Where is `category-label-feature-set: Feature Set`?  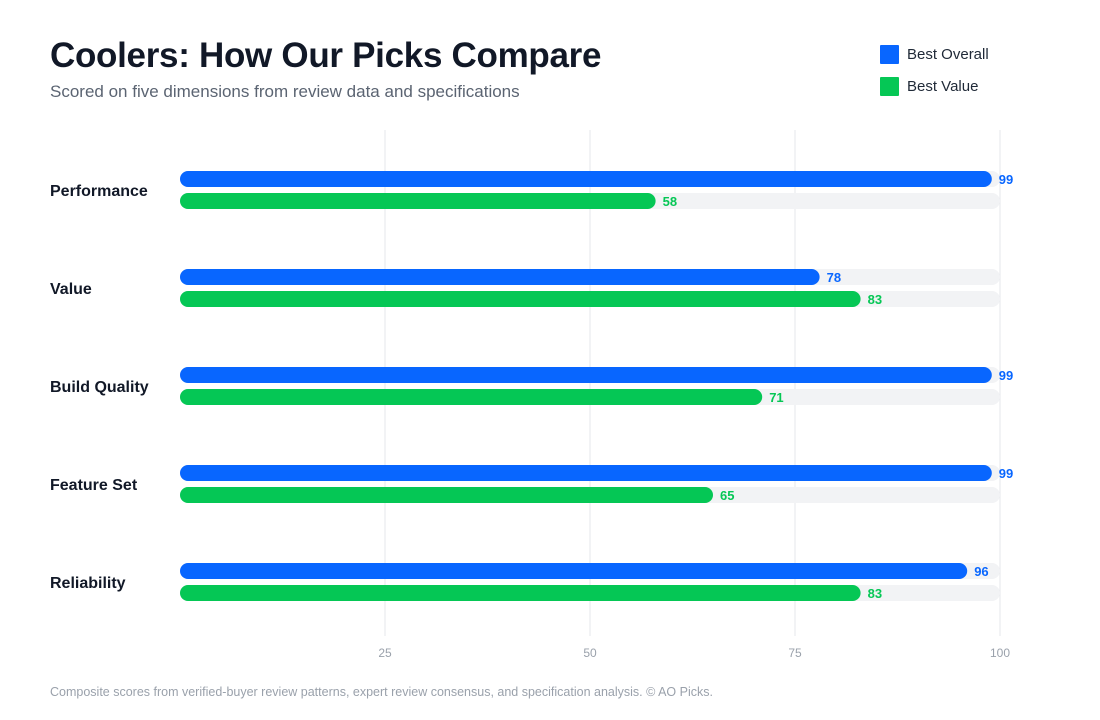 category-label-feature-set: Feature Set is located at coordinates (94, 485).